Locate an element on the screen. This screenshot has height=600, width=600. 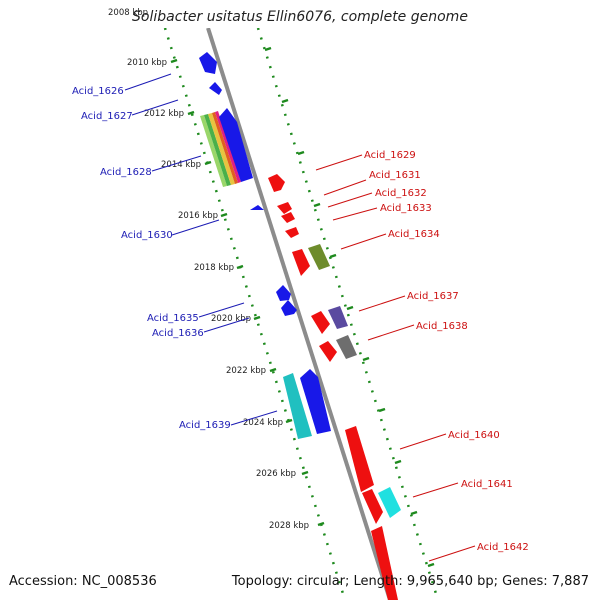
gene-label-acid-1639: Acid_1639 is located at coordinates (205, 425).